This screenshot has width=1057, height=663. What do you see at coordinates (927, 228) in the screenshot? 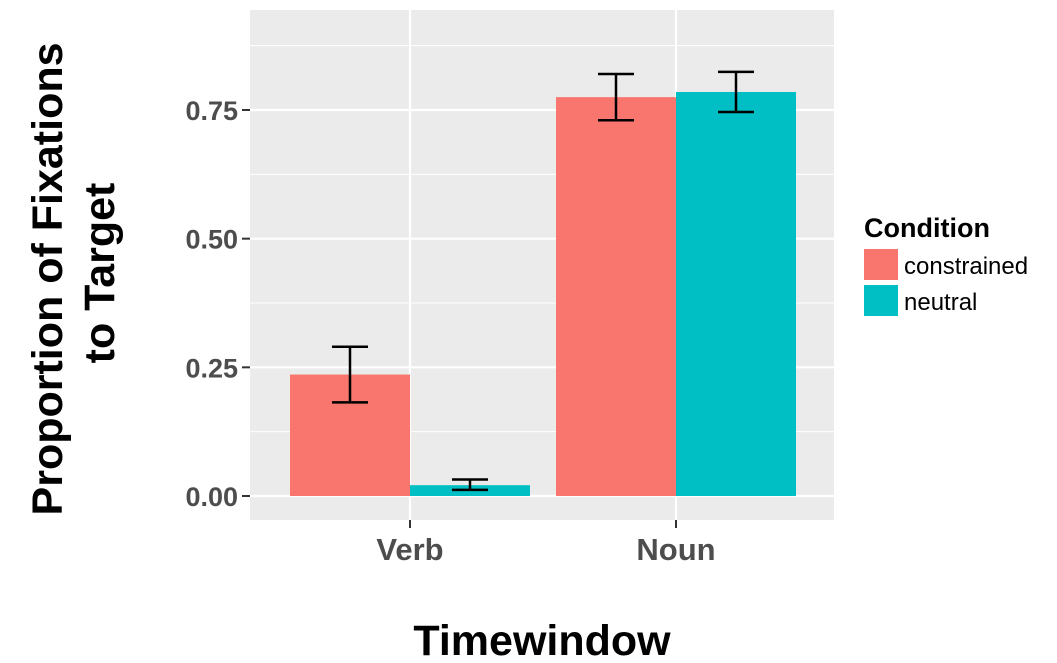
I see `legend-title: Condition` at bounding box center [927, 228].